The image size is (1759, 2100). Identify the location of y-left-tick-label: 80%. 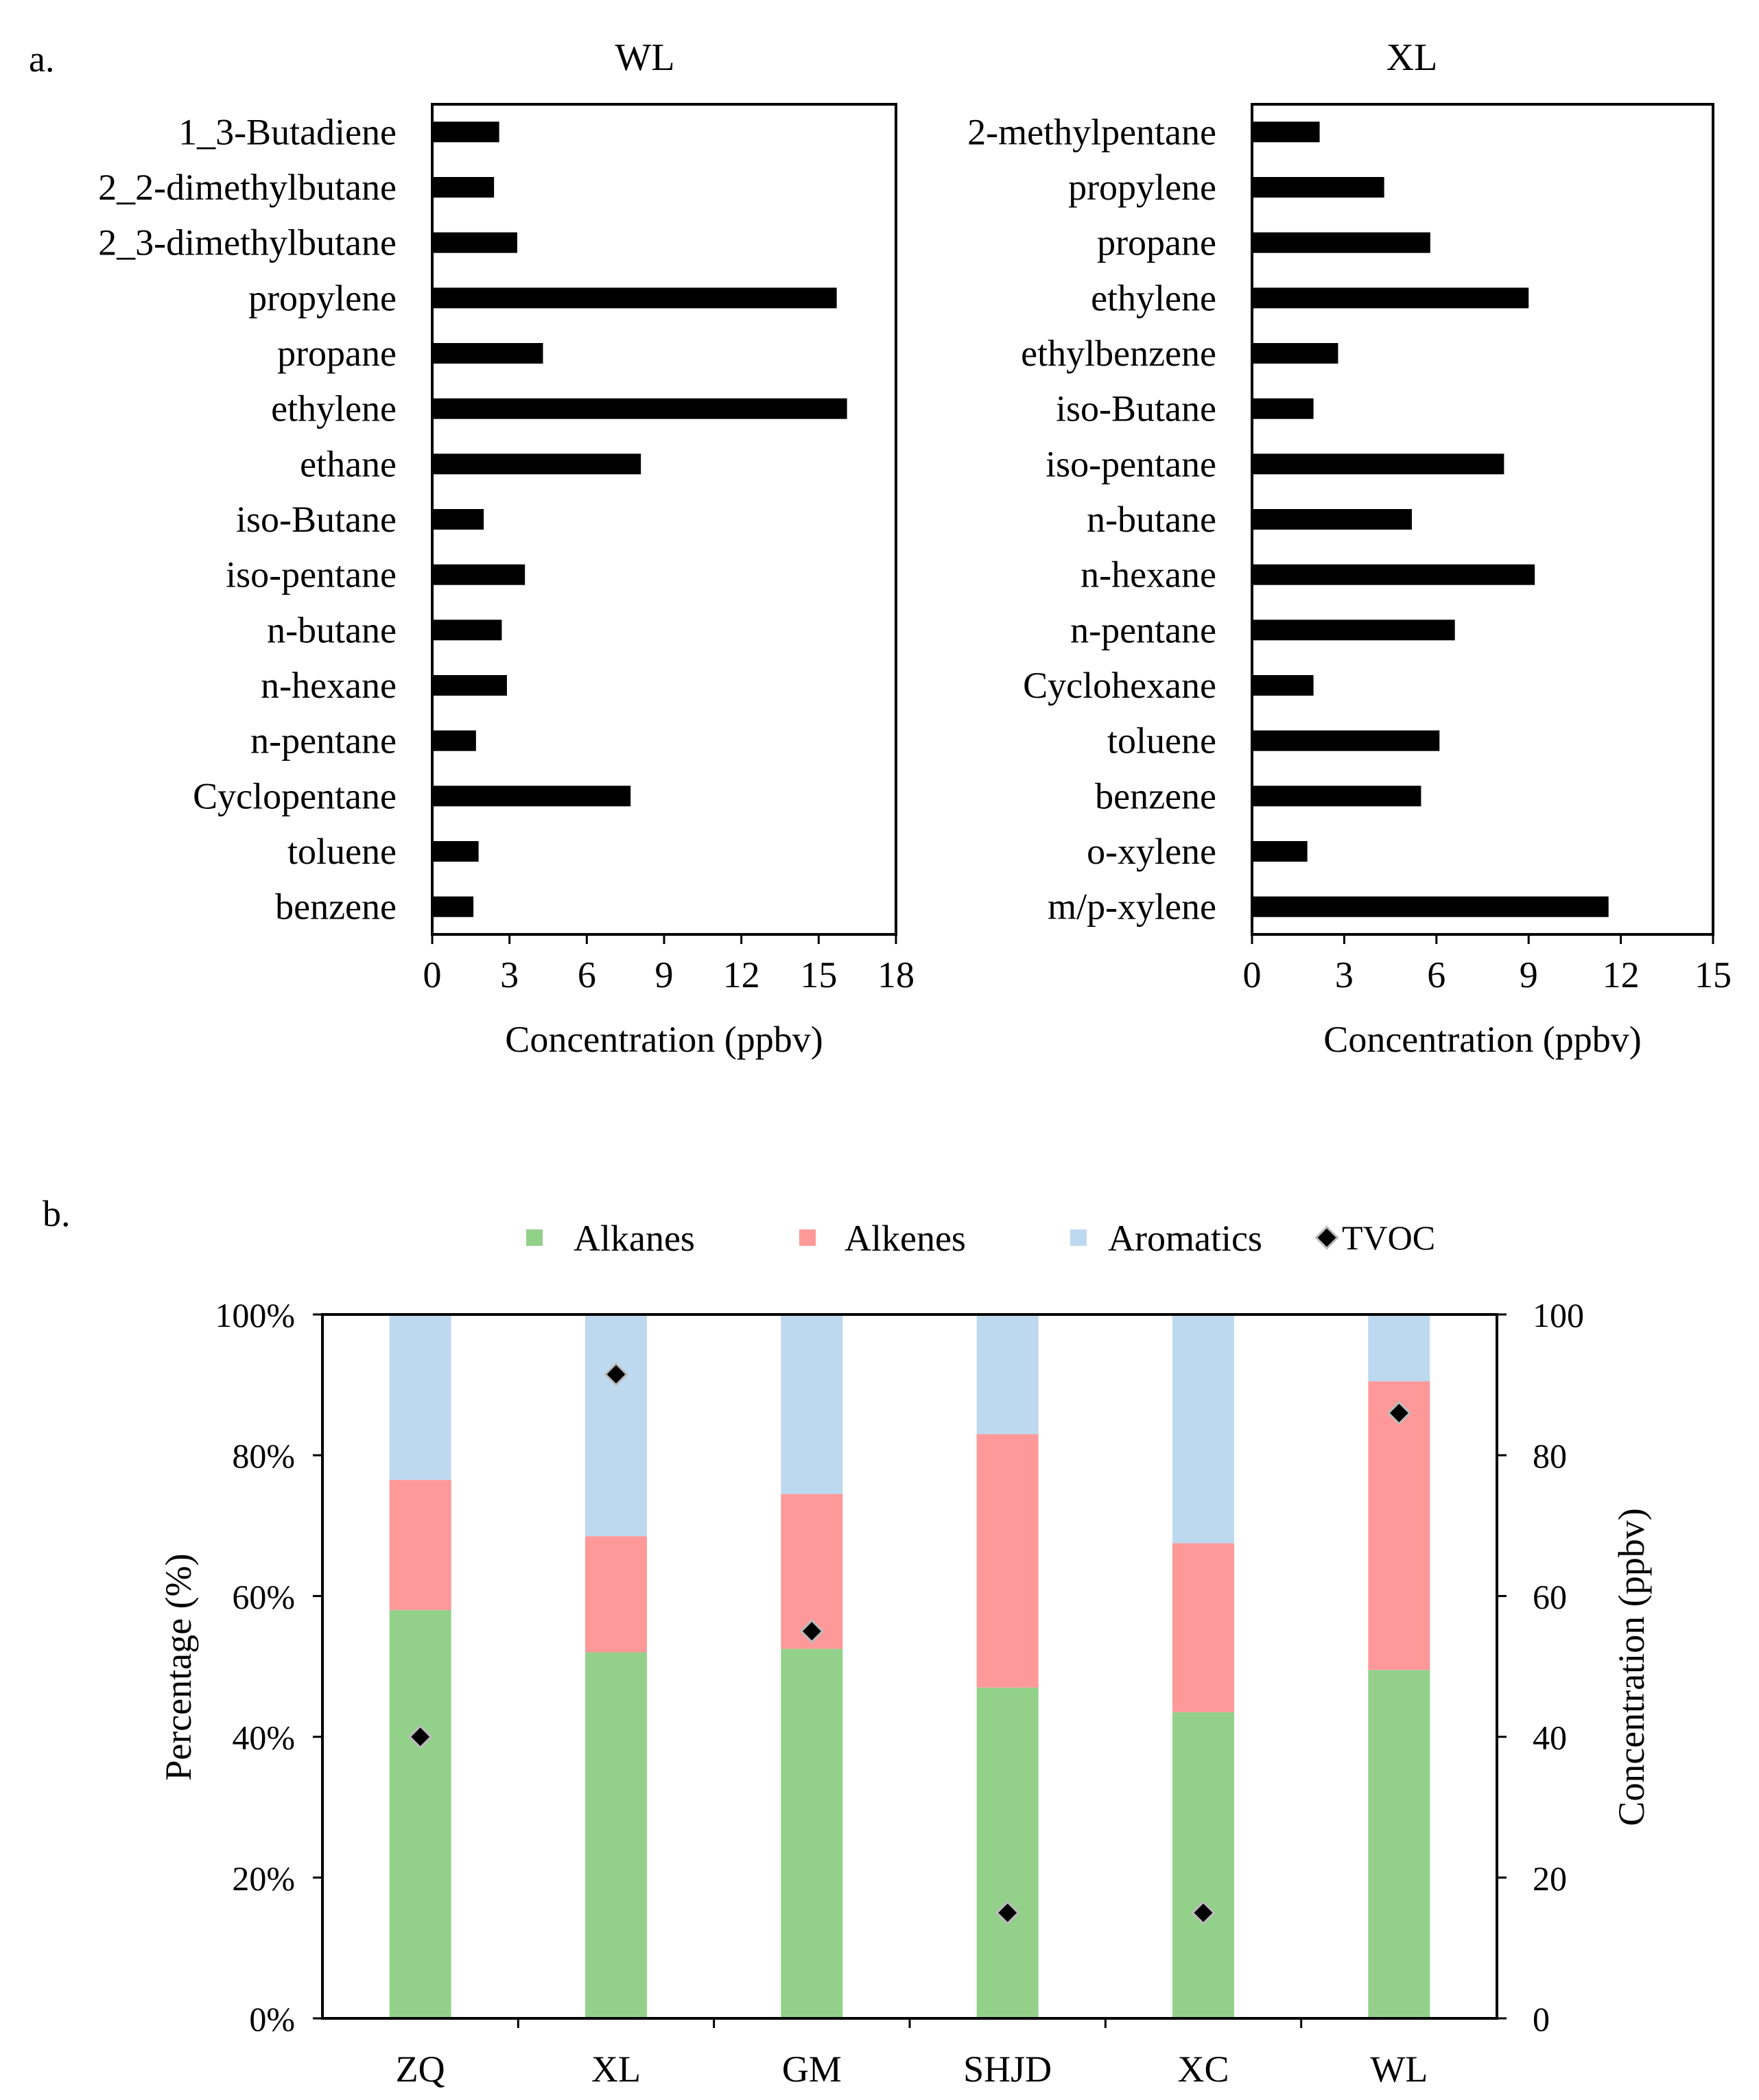
(263, 1456).